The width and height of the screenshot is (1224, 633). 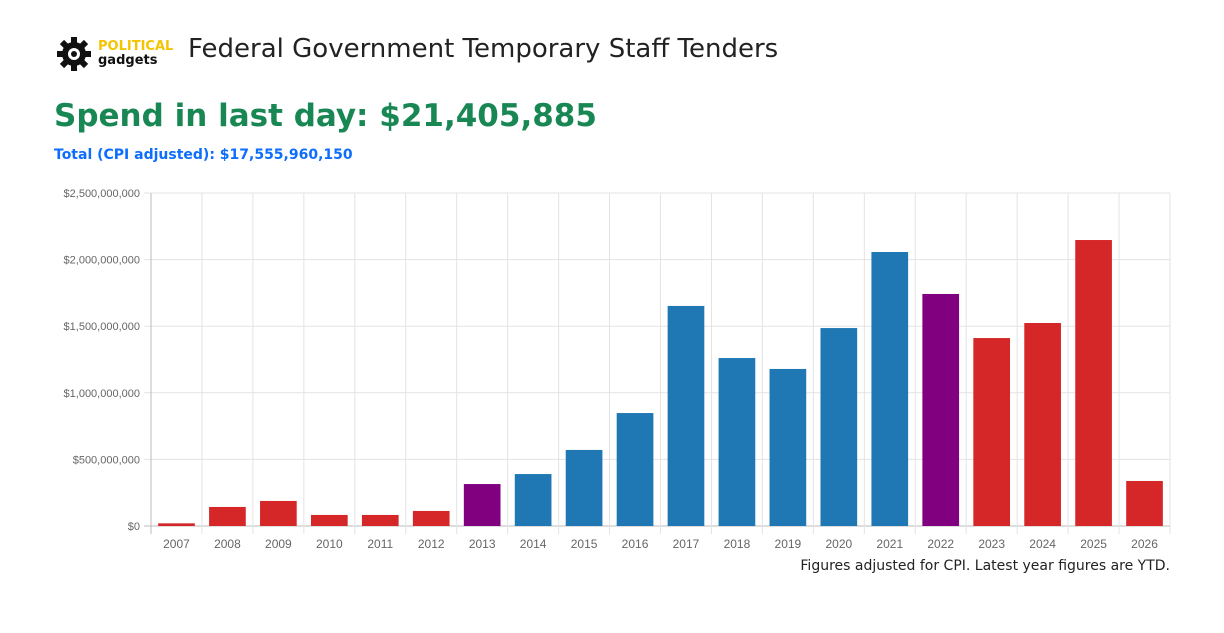 What do you see at coordinates (889, 544) in the screenshot?
I see `x-tick-label: 2021` at bounding box center [889, 544].